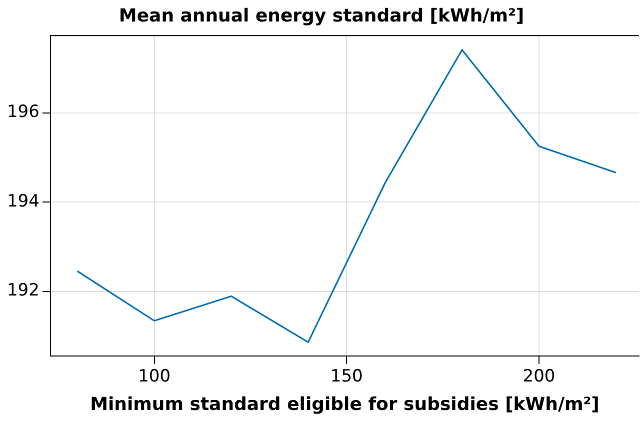 The height and width of the screenshot is (424, 641). I want to click on x-tick-label: 200, so click(539, 376).